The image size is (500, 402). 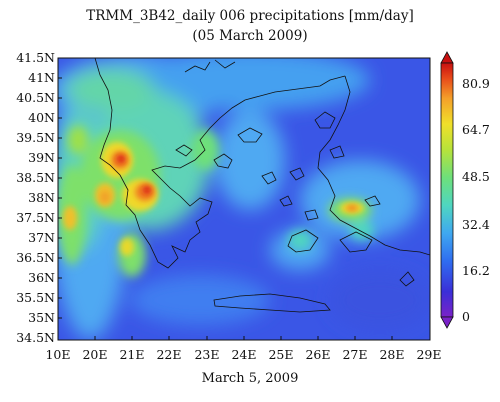 I want to click on colorbar-label: 80.9, so click(x=476, y=83).